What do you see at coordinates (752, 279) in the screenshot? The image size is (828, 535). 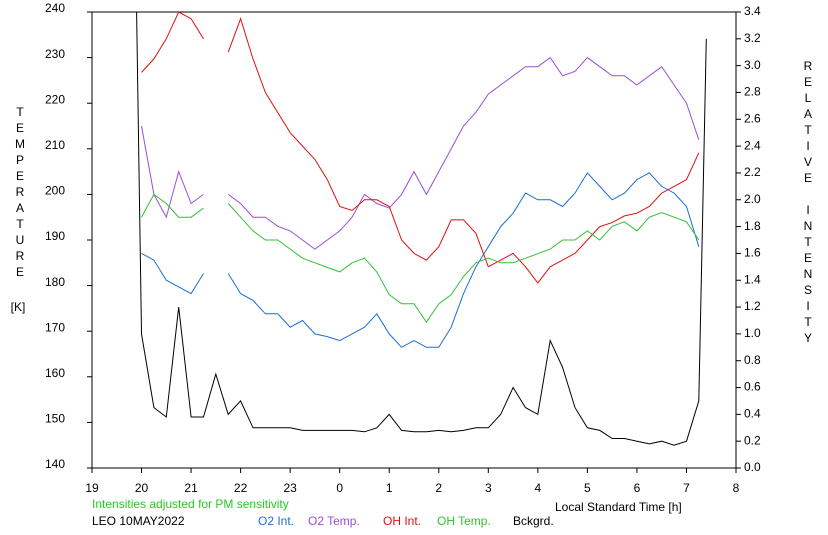 I see `y2-tick-label: 1.4` at bounding box center [752, 279].